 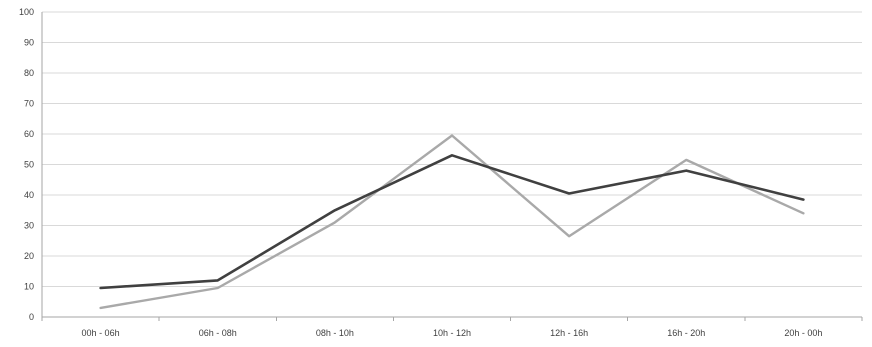 What do you see at coordinates (29, 256) in the screenshot?
I see `y-tick-label: 20` at bounding box center [29, 256].